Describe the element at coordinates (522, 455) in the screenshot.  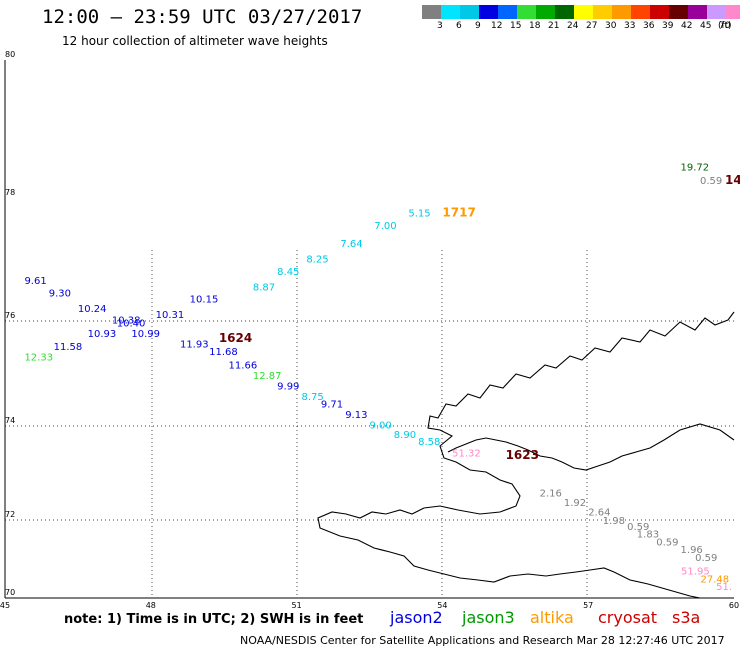
I see `track-time-label: 1623` at that location.